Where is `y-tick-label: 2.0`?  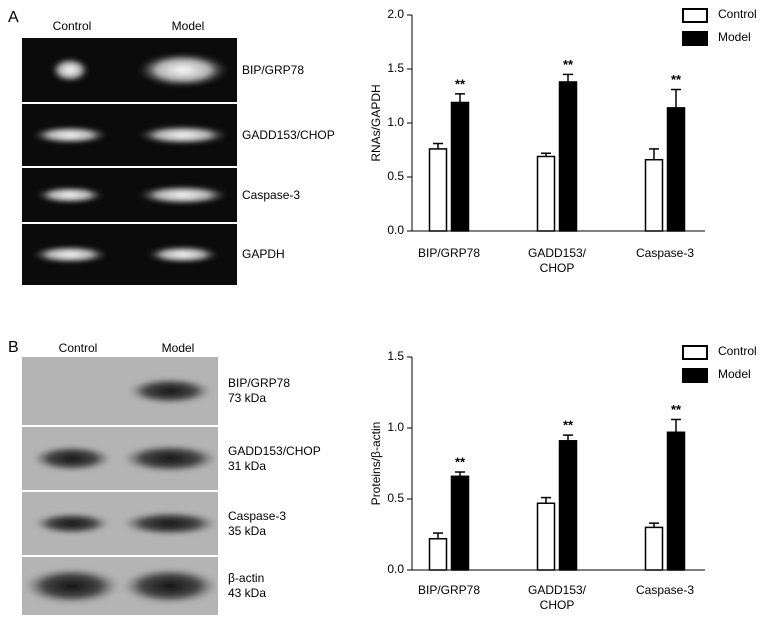 y-tick-label: 2.0 is located at coordinates (395, 14).